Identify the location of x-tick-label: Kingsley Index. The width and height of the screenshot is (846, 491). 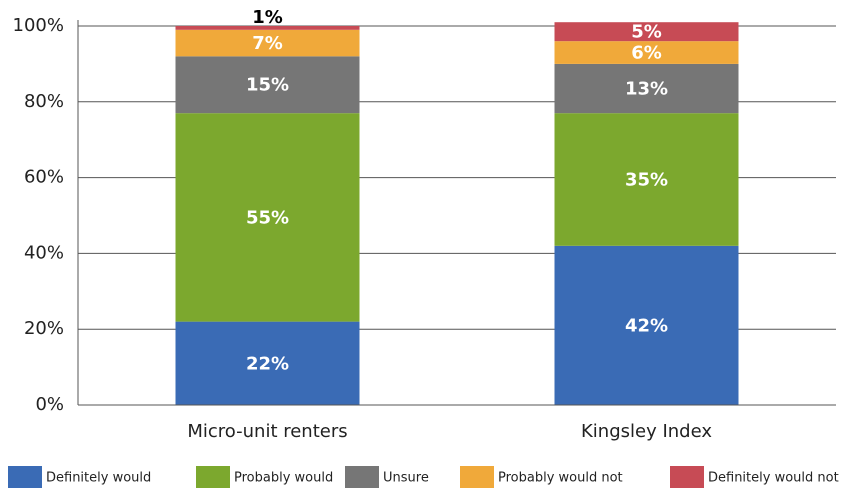
(646, 431).